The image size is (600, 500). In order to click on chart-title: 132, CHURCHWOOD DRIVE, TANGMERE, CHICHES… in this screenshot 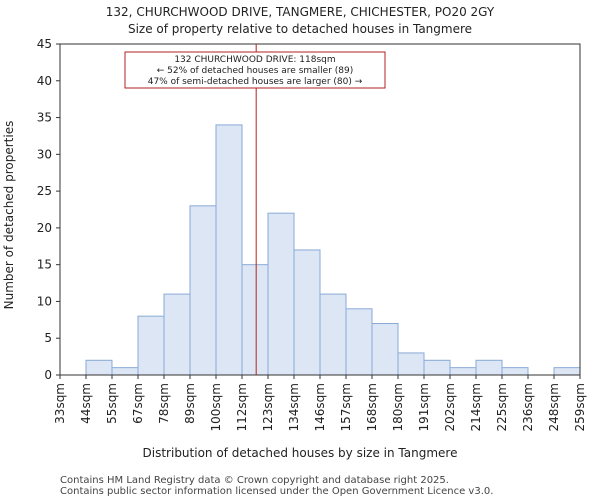, I will do `click(300, 12)`.